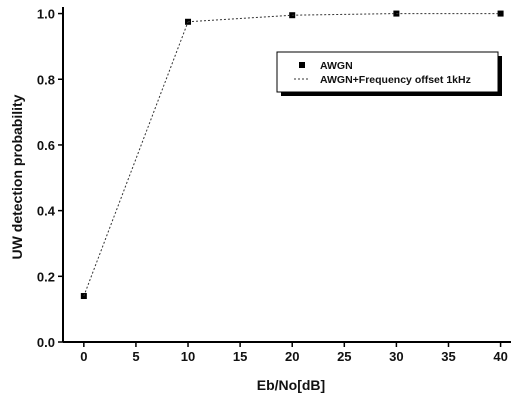 Image resolution: width=513 pixels, height=401 pixels. I want to click on y-tick-label: 0.2, so click(46, 276).